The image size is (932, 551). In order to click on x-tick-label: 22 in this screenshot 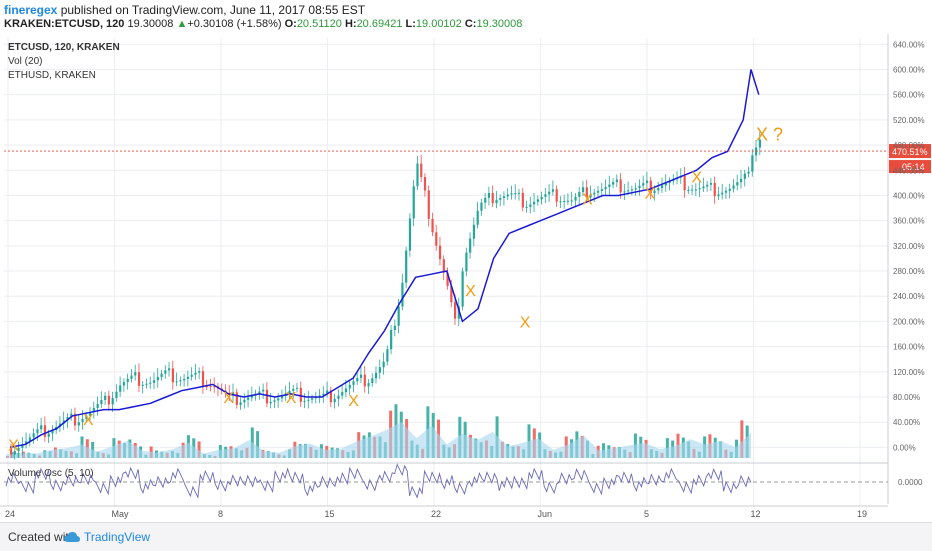, I will do `click(436, 514)`.